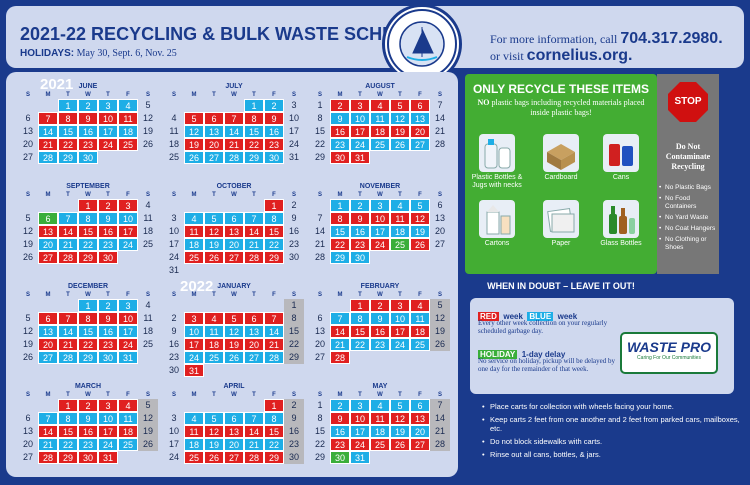 This screenshot has height=485, width=750. I want to click on website-link: cornelius.org., so click(579, 55).